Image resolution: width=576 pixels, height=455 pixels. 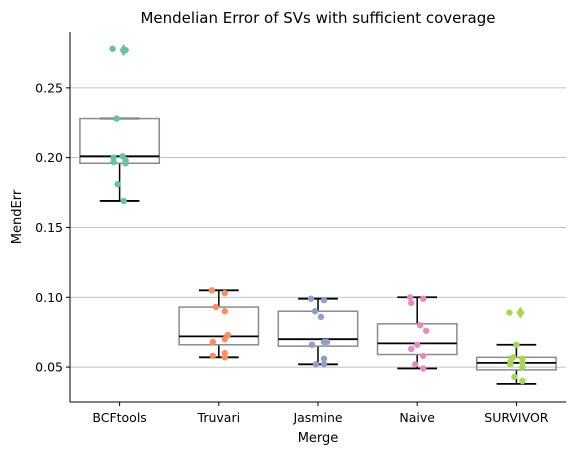 I want to click on y-tick-label: 0.10, so click(x=49, y=297).